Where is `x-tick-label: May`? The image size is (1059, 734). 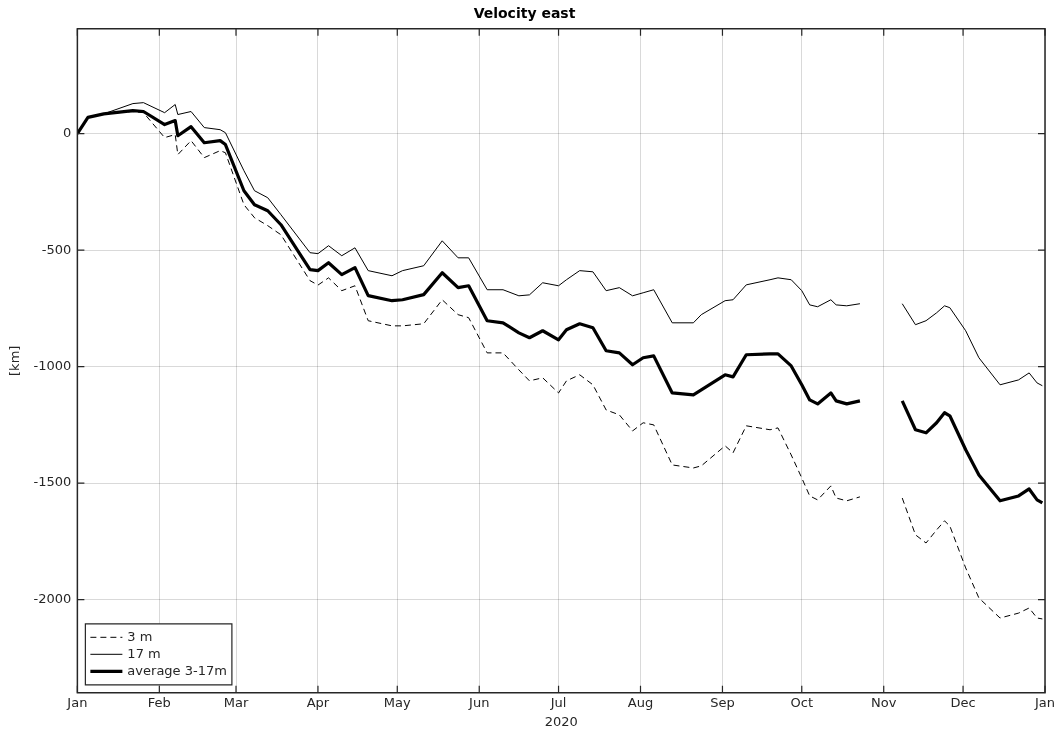
x-tick-label: May is located at coordinates (397, 702).